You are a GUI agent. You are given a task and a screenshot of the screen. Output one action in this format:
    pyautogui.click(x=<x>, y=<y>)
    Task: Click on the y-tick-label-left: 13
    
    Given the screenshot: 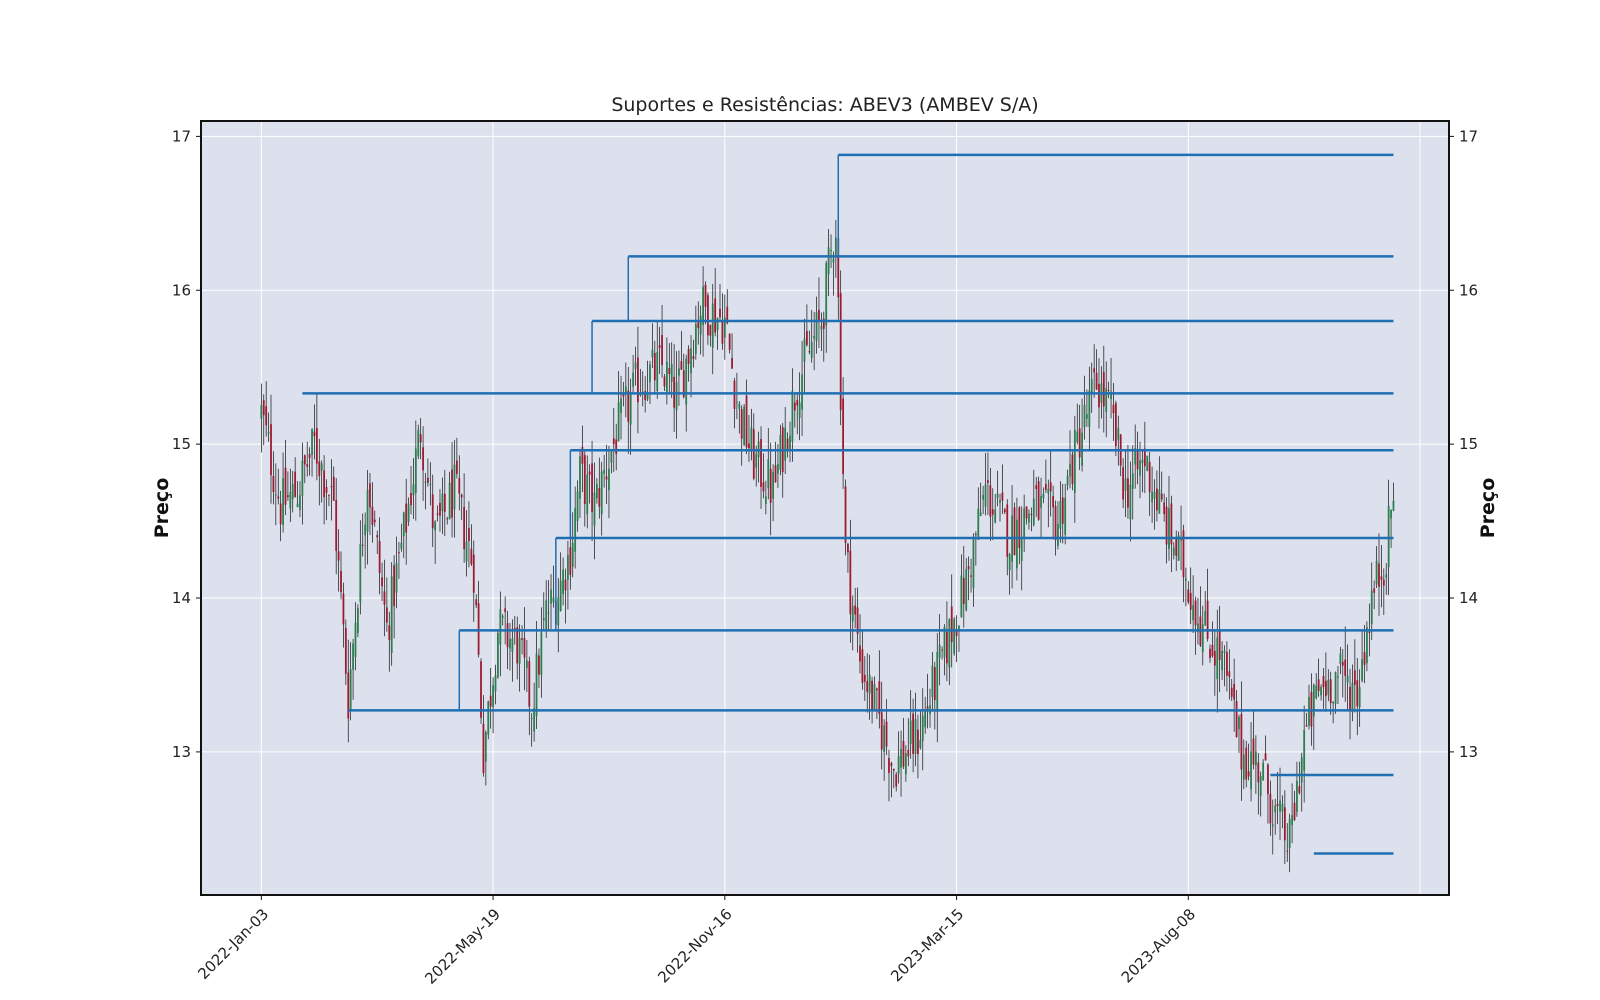 What is the action you would take?
    pyautogui.click(x=181, y=752)
    